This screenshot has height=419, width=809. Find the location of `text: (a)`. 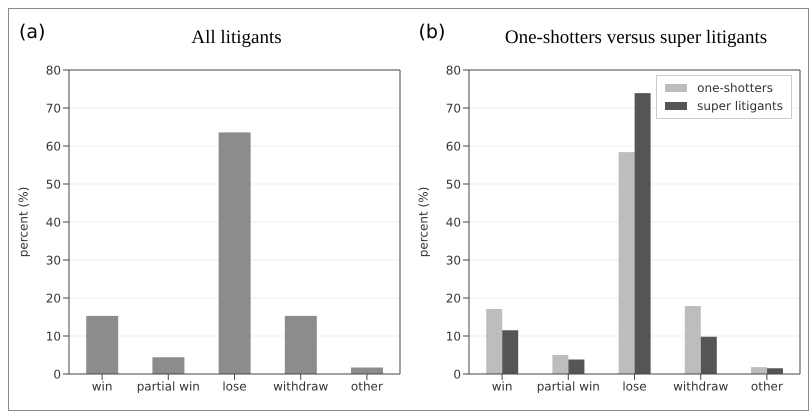

text: (a) is located at coordinates (32, 32).